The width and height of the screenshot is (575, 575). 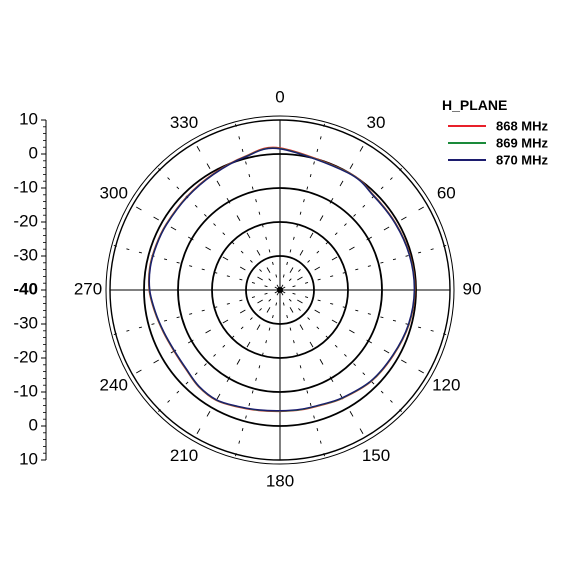 What do you see at coordinates (279, 96) in the screenshot?
I see `angle-label-0: 0` at bounding box center [279, 96].